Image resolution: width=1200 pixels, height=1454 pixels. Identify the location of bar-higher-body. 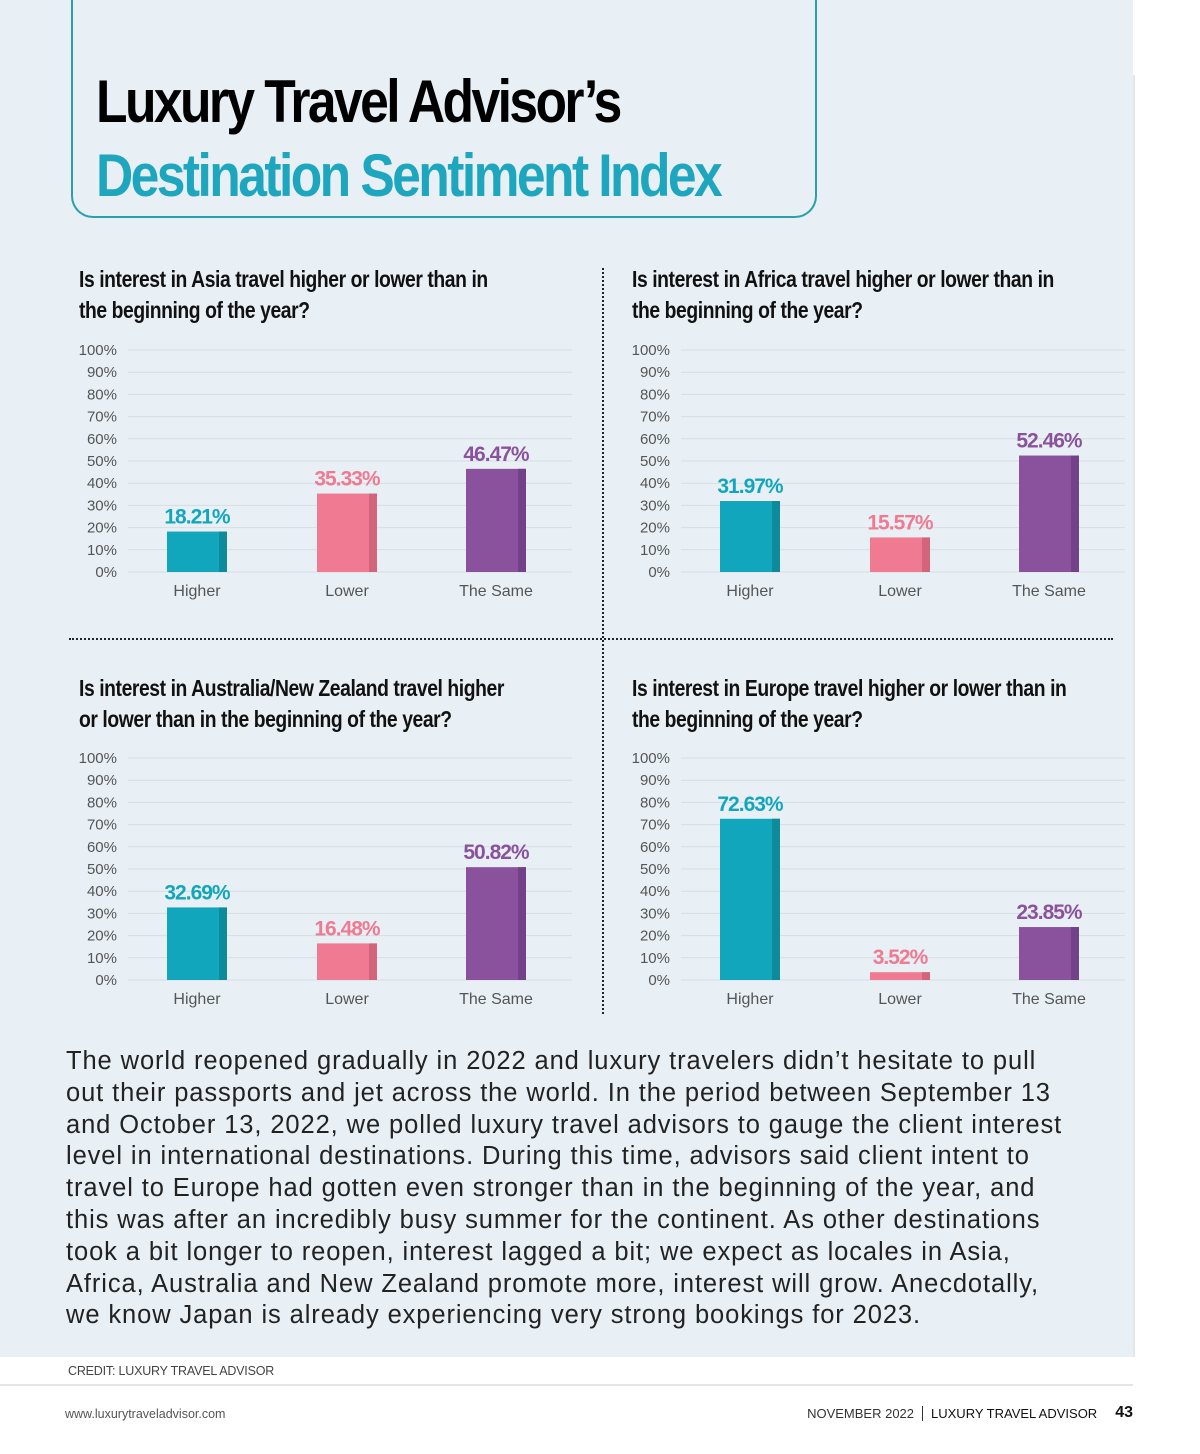
(750, 899).